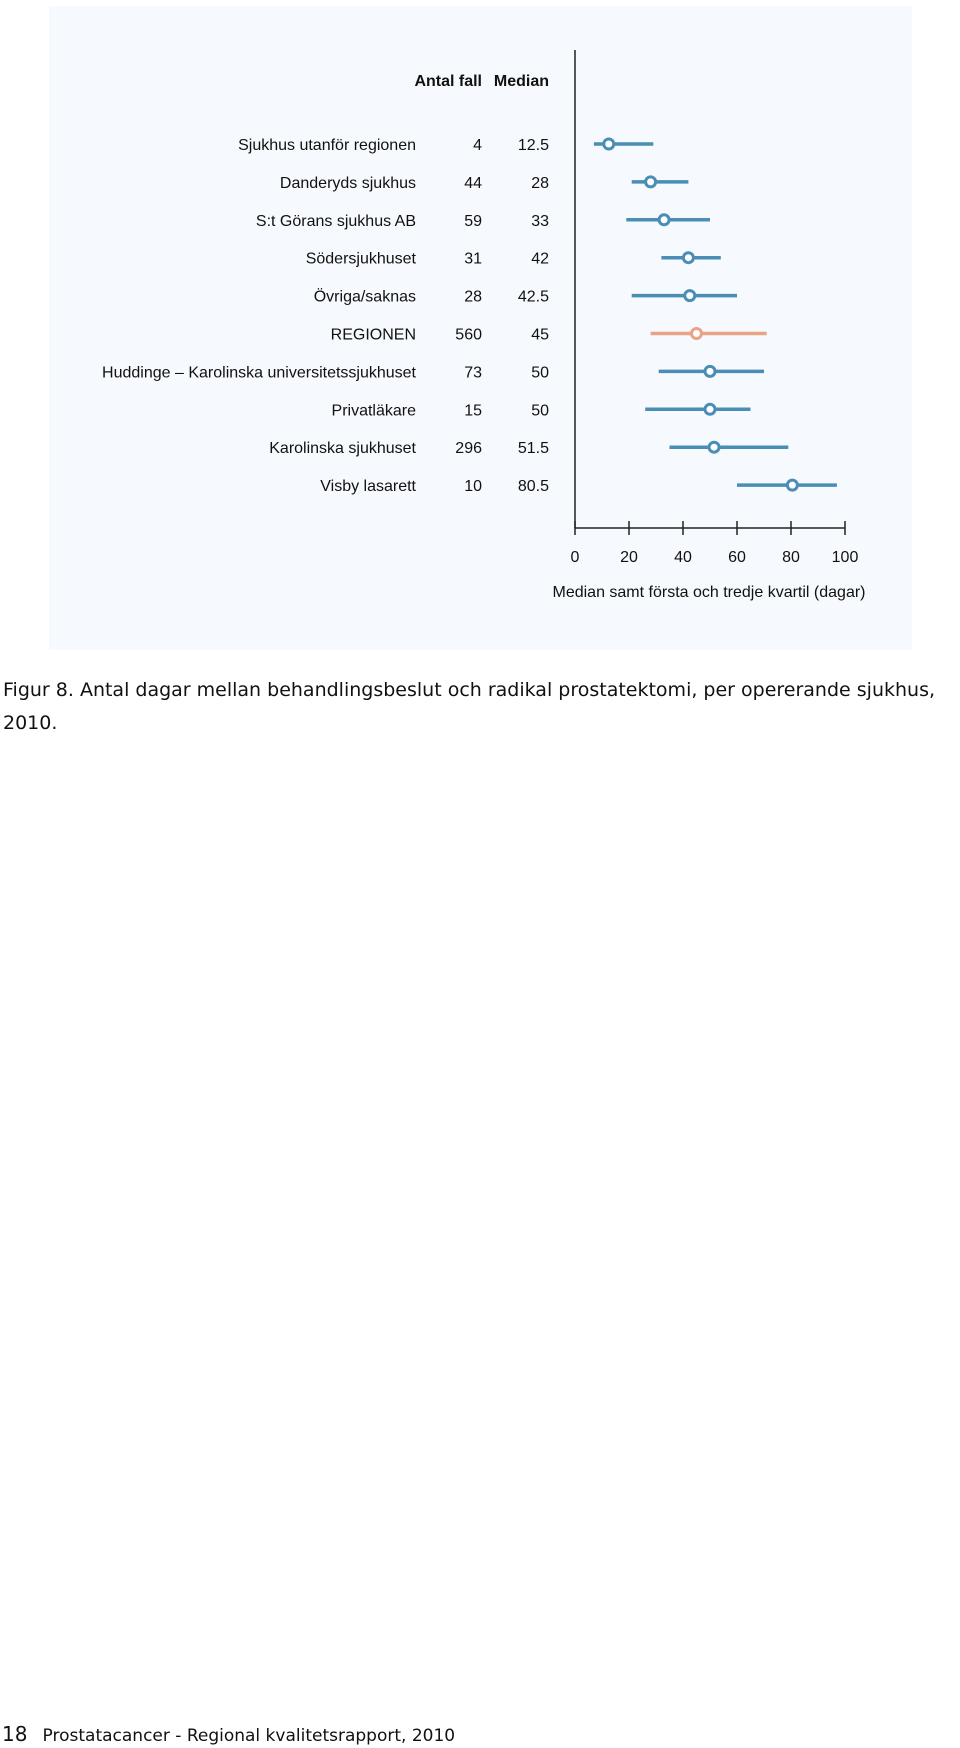  I want to click on forest-row: Södersjukhuset 31 42, so click(513, 259).